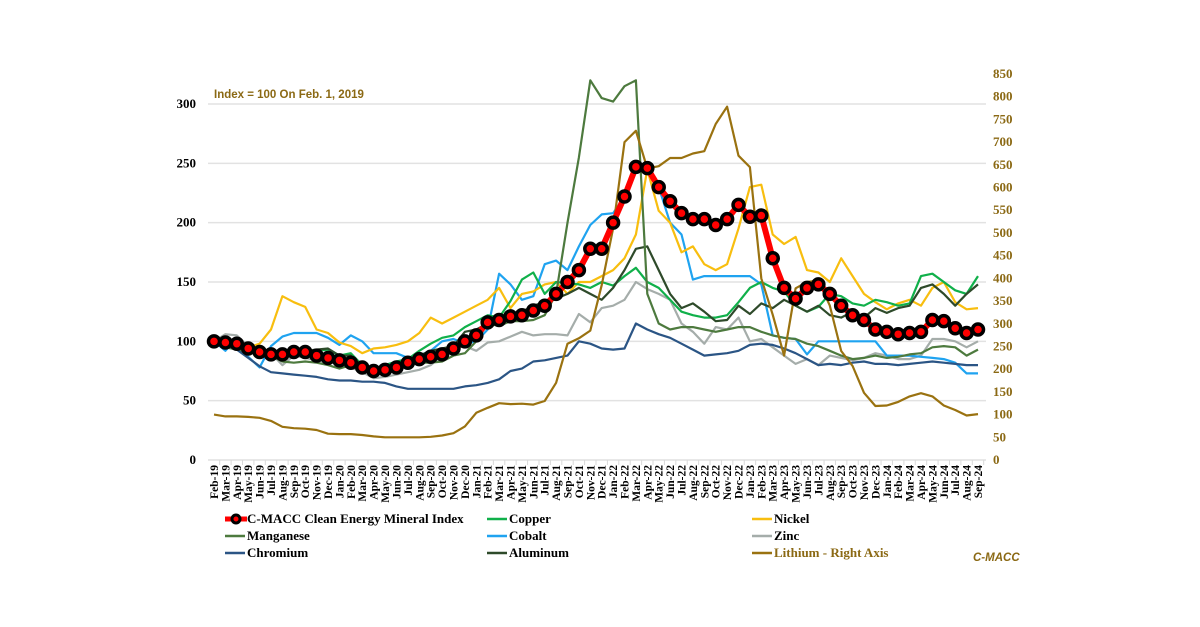 This screenshot has width=1200, height=627. Describe the element at coordinates (238, 482) in the screenshot. I see `x-tick-label: Apr-19` at that location.